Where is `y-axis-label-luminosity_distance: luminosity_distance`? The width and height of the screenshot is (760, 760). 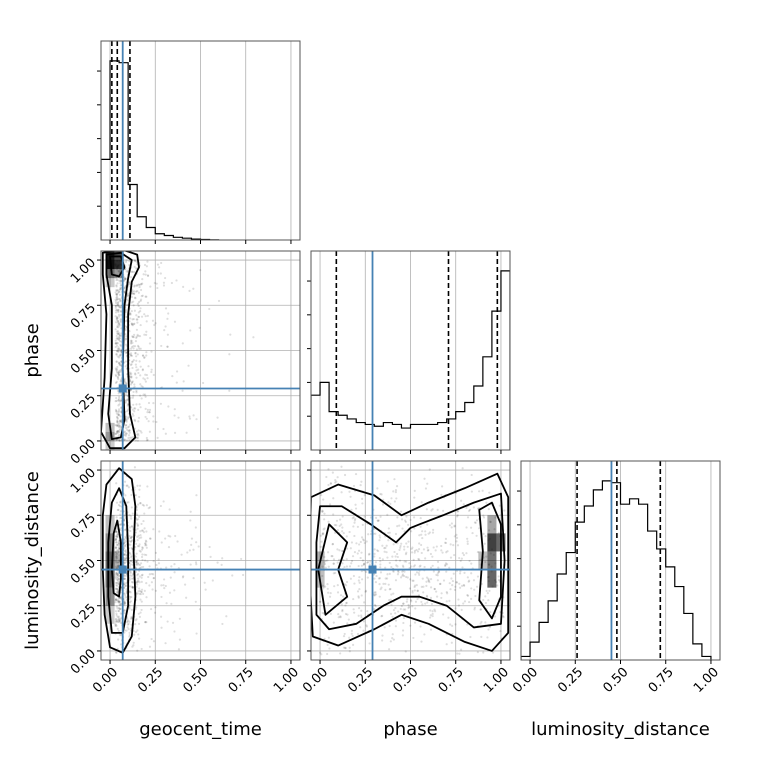 y-axis-label-luminosity_distance: luminosity_distance is located at coordinates (32, 560).